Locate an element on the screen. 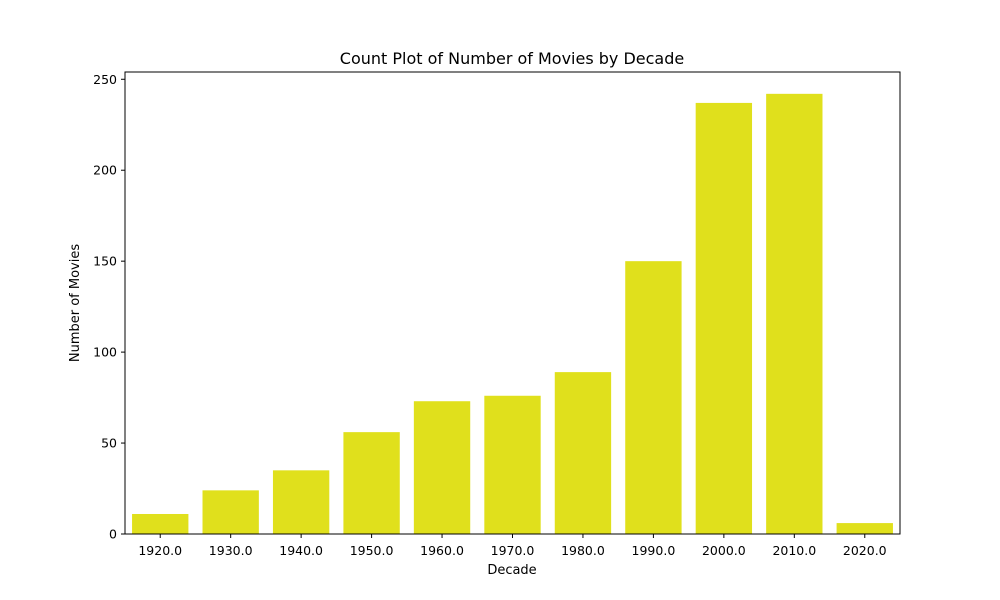 This screenshot has width=1000, height=600. y-axis-label: Number of Movies is located at coordinates (75, 303).